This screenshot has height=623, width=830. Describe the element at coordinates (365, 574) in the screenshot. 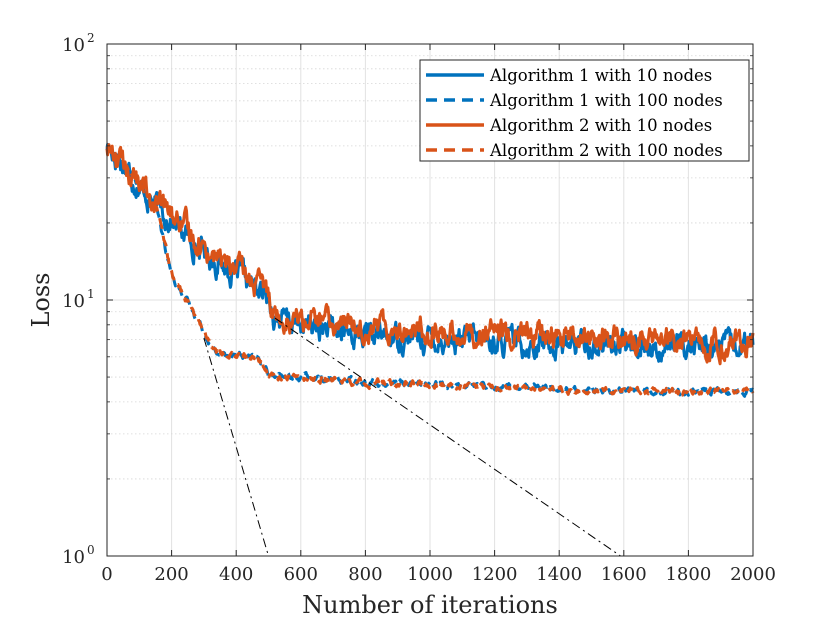

I see `x-tick-label: 800` at that location.